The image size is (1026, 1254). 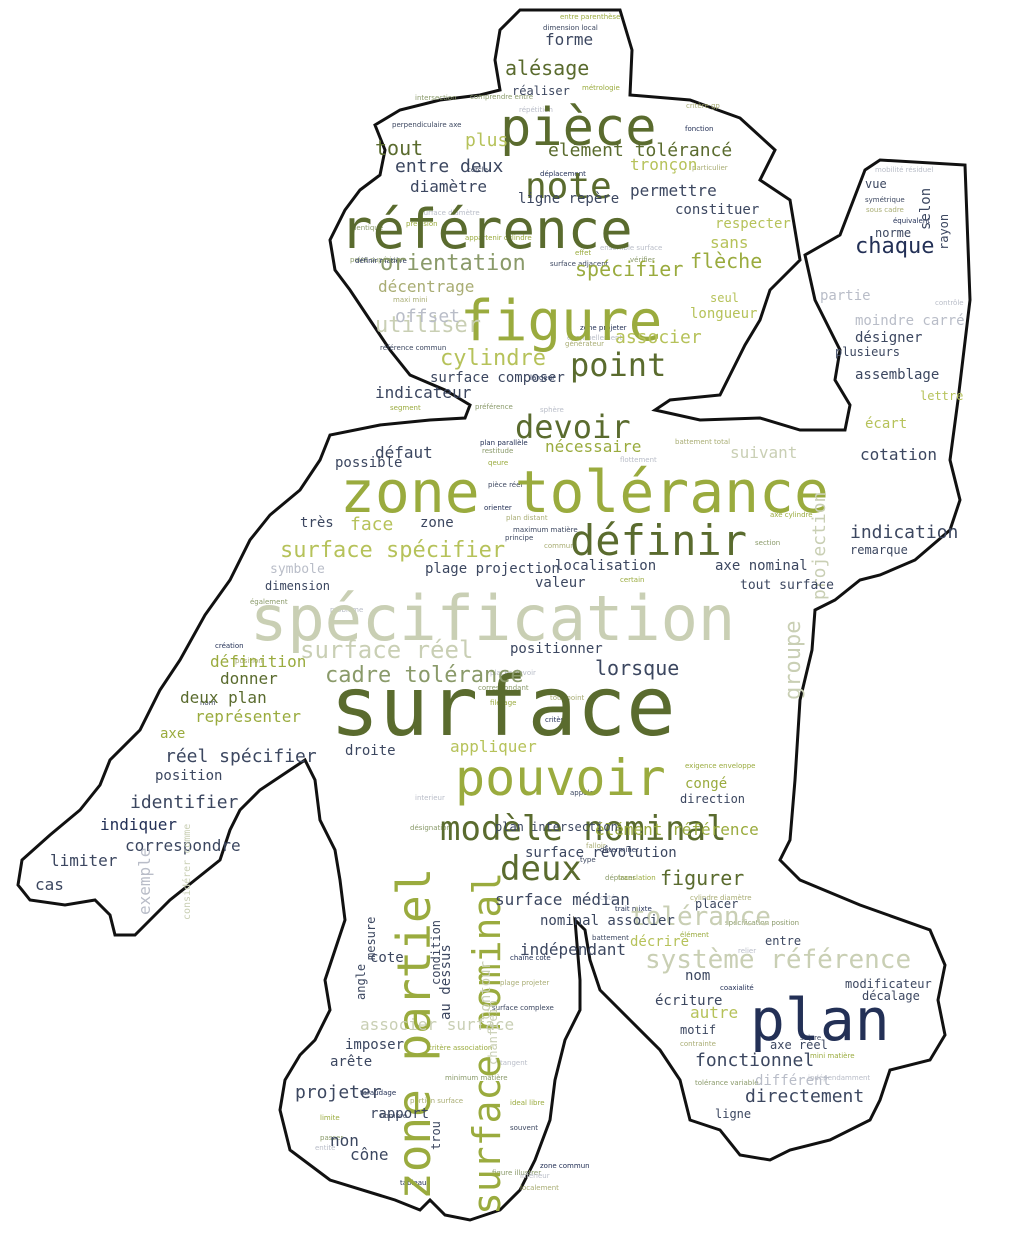 What do you see at coordinates (361, 982) in the screenshot?
I see `word-131: angle` at bounding box center [361, 982].